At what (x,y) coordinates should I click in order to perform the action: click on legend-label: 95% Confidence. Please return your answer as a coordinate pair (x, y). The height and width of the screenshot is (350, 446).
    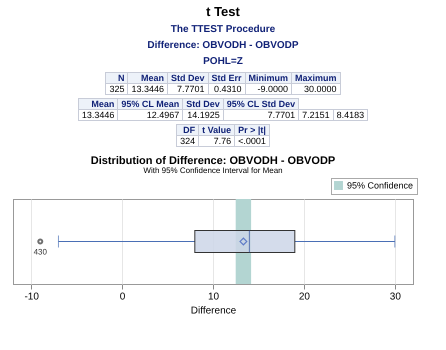
    Looking at the image, I should click on (380, 185).